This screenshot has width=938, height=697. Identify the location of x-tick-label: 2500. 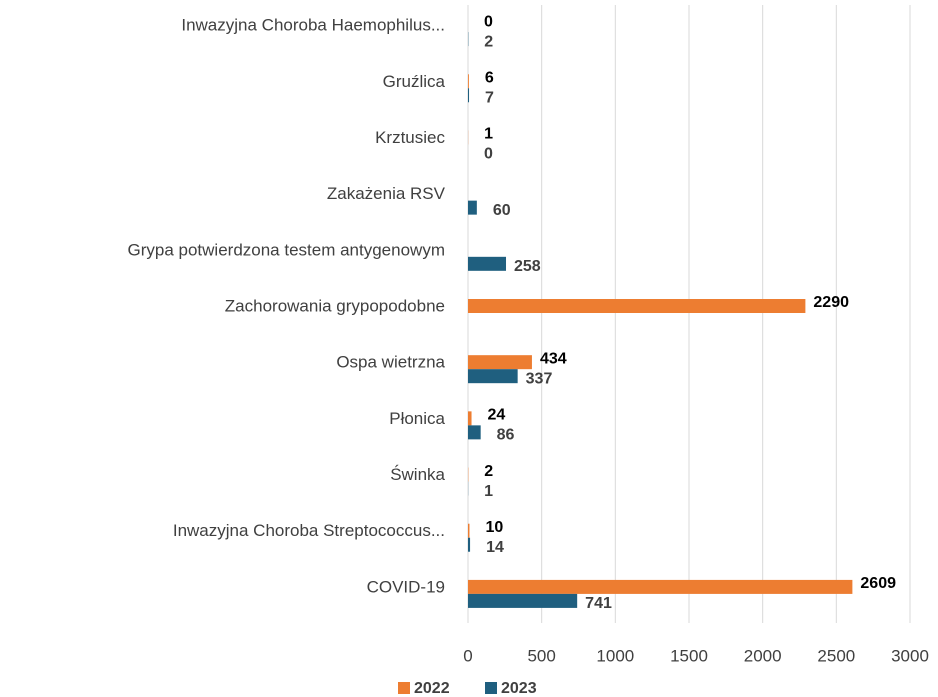
(836, 655).